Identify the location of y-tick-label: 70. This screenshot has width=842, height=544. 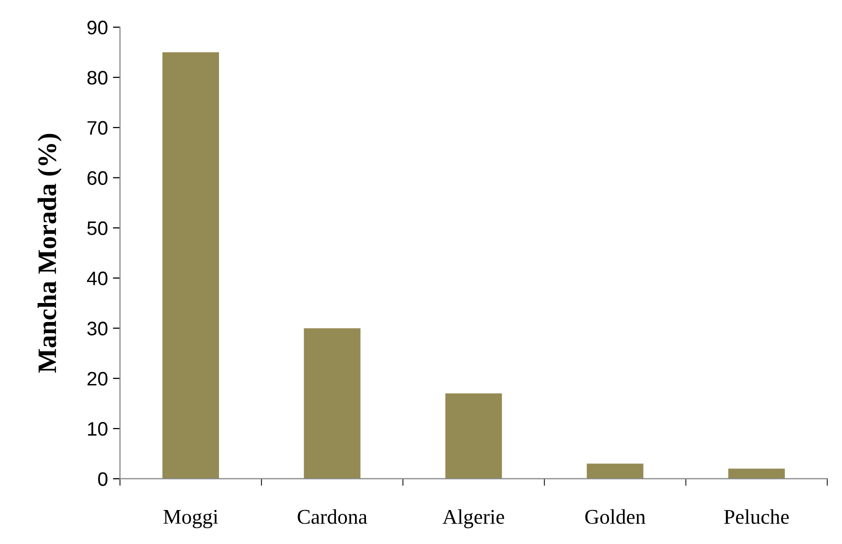
(98, 128).